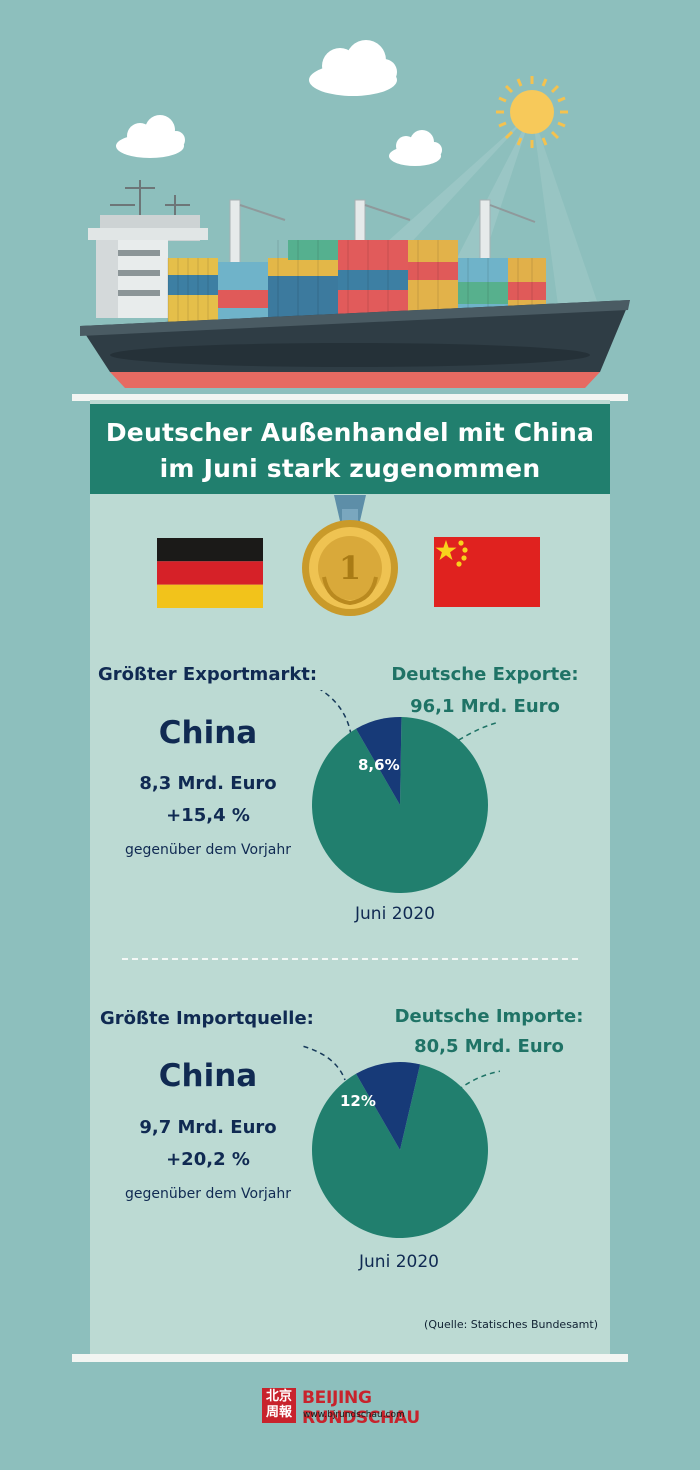 The image size is (700, 1470). Describe the element at coordinates (208, 815) in the screenshot. I see `export-change: +15,4 %` at that location.